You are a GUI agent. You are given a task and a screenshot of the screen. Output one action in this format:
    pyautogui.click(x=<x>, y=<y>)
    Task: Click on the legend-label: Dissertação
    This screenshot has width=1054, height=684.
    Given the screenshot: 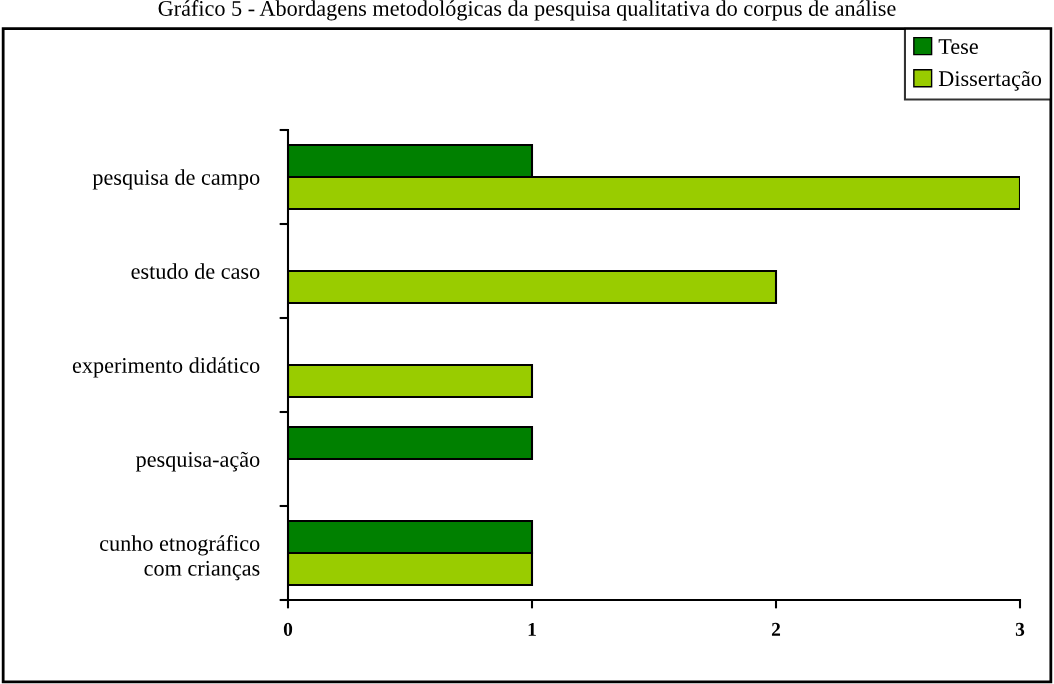 What is the action you would take?
    pyautogui.click(x=990, y=80)
    